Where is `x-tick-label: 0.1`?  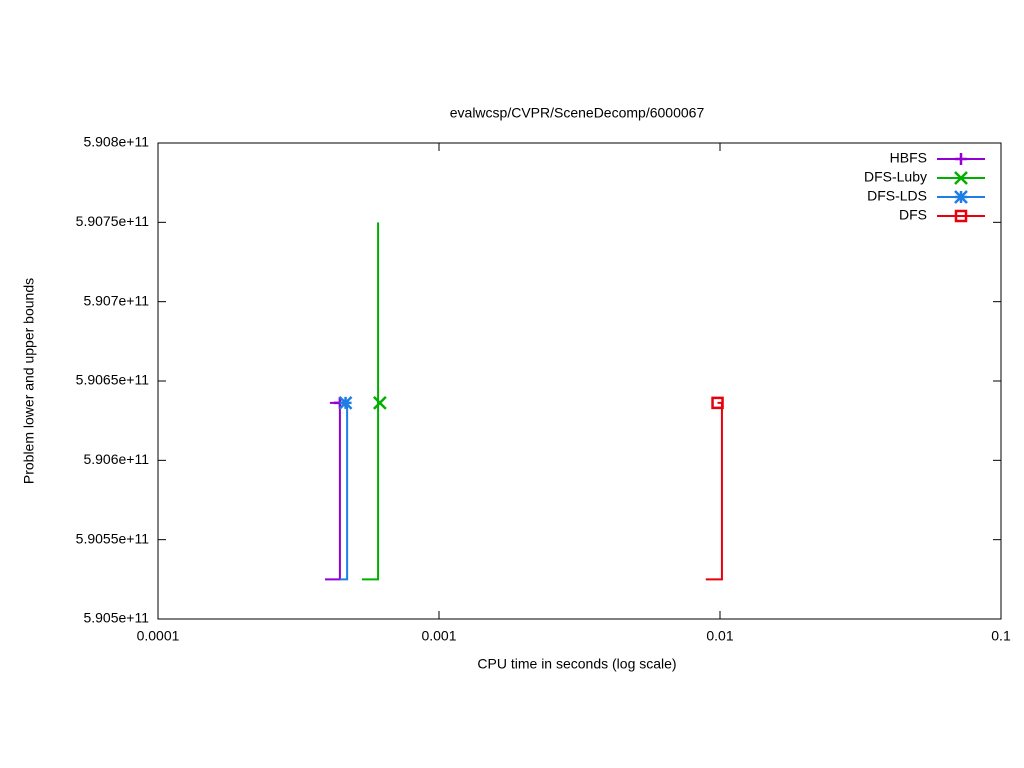 x-tick-label: 0.1 is located at coordinates (1001, 636).